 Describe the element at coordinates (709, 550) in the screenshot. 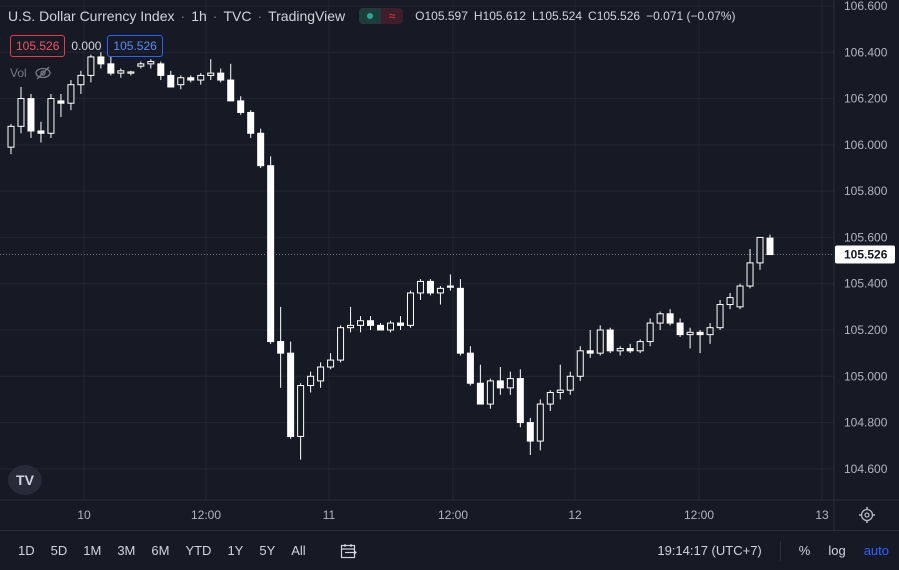

I see `clock-timezone: 19:14:17 (UTC+7)` at that location.